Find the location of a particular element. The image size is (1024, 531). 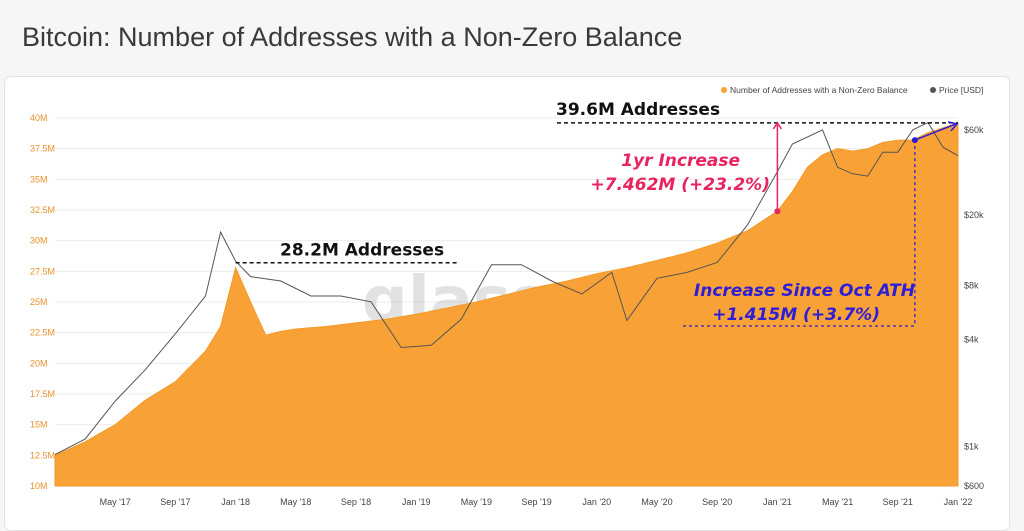

annotation-39-6m: 39.6M Addresses is located at coordinates (638, 110).